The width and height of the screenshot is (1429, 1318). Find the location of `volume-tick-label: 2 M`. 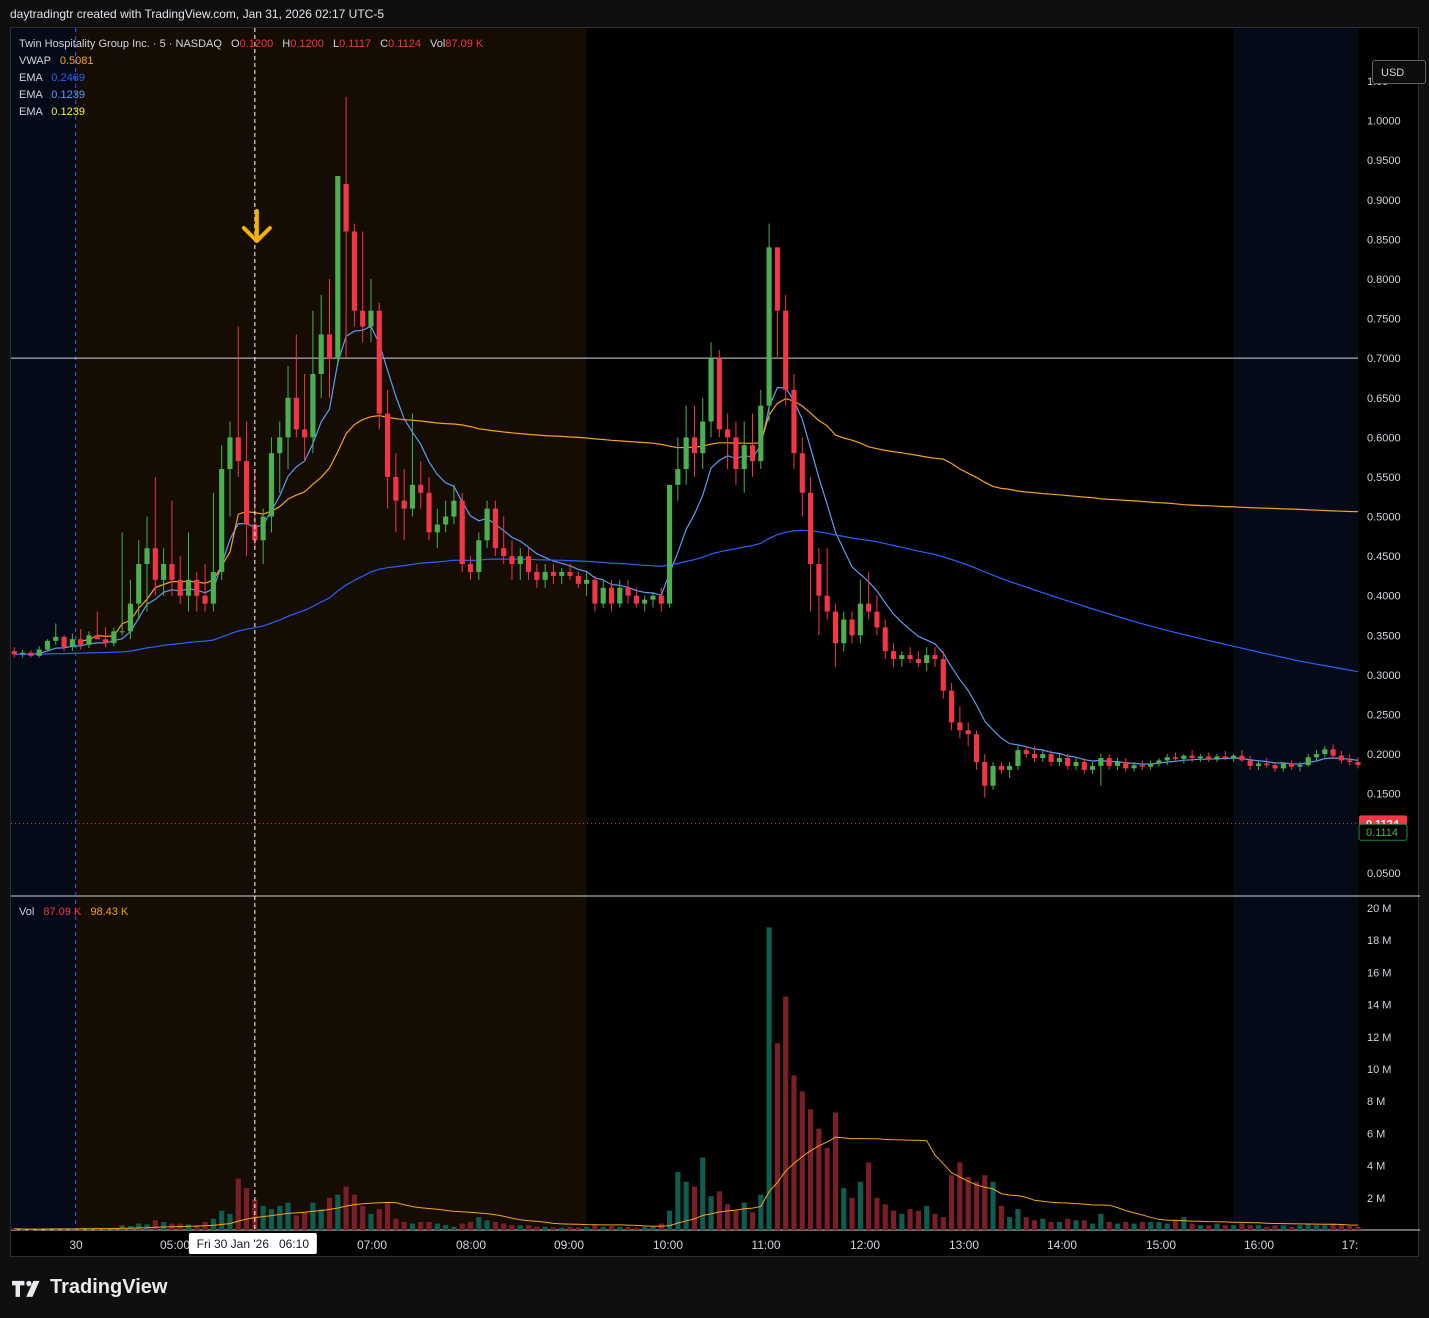

volume-tick-label: 2 M is located at coordinates (1376, 1199).